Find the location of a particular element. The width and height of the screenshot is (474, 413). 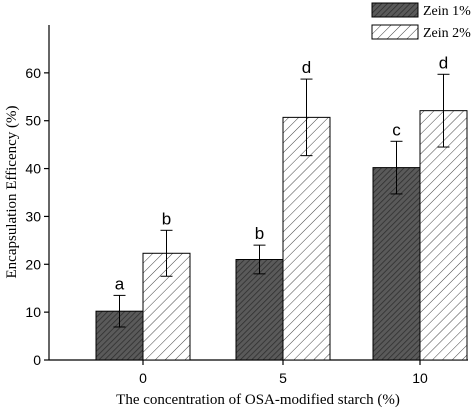

significance-letter: c is located at coordinates (396, 129).